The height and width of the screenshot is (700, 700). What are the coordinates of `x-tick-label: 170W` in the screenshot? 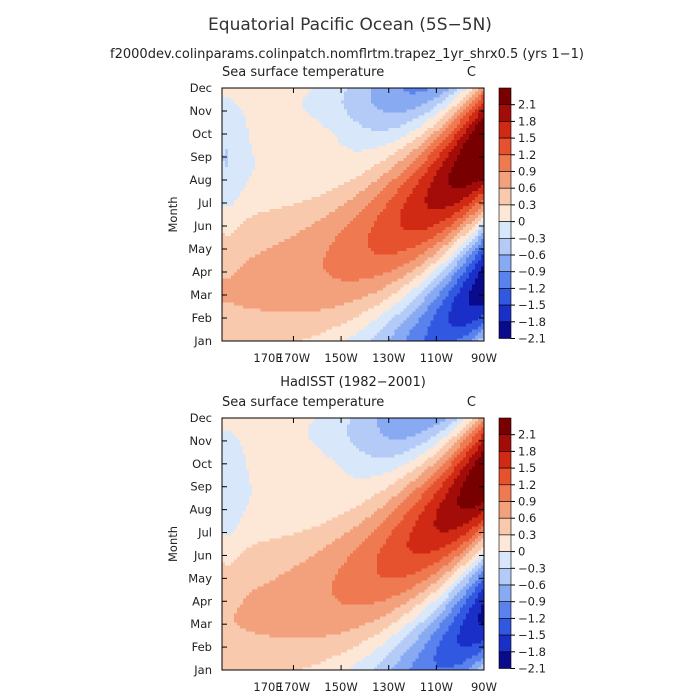 It's located at (293, 358).